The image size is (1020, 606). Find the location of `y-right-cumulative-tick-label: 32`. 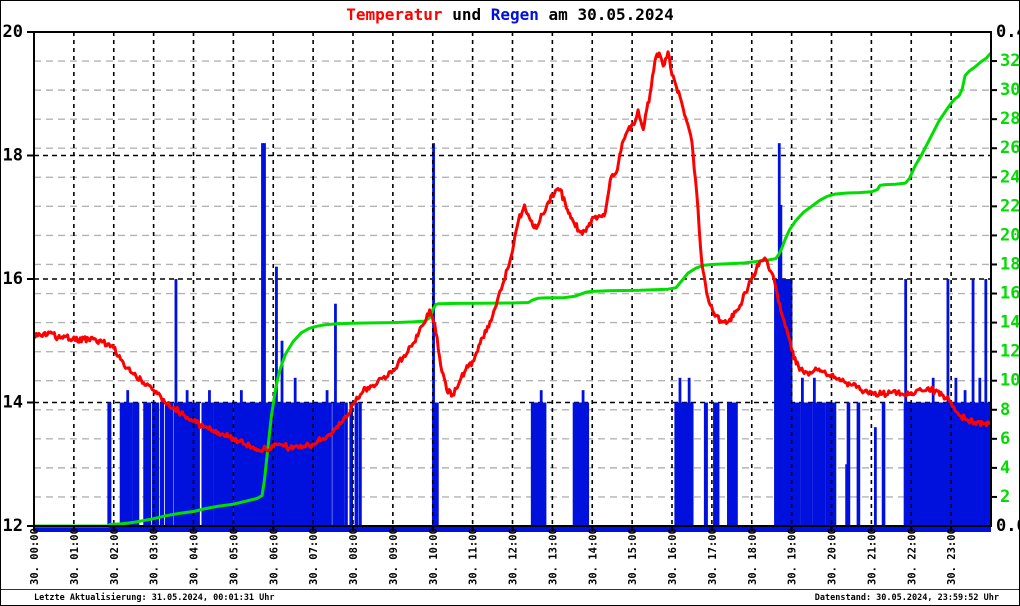

y-right-cumulative-tick-label: 32 is located at coordinates (1010, 61).